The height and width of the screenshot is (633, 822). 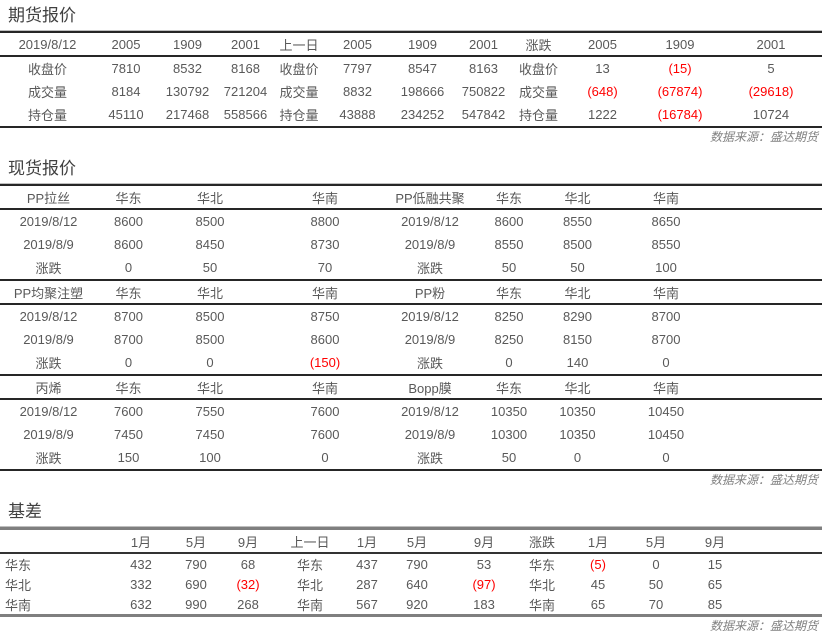 What do you see at coordinates (411, 268) in the screenshot?
I see `table-row: 涨跌 0 50 70 涨跌 50 50 100` at bounding box center [411, 268].